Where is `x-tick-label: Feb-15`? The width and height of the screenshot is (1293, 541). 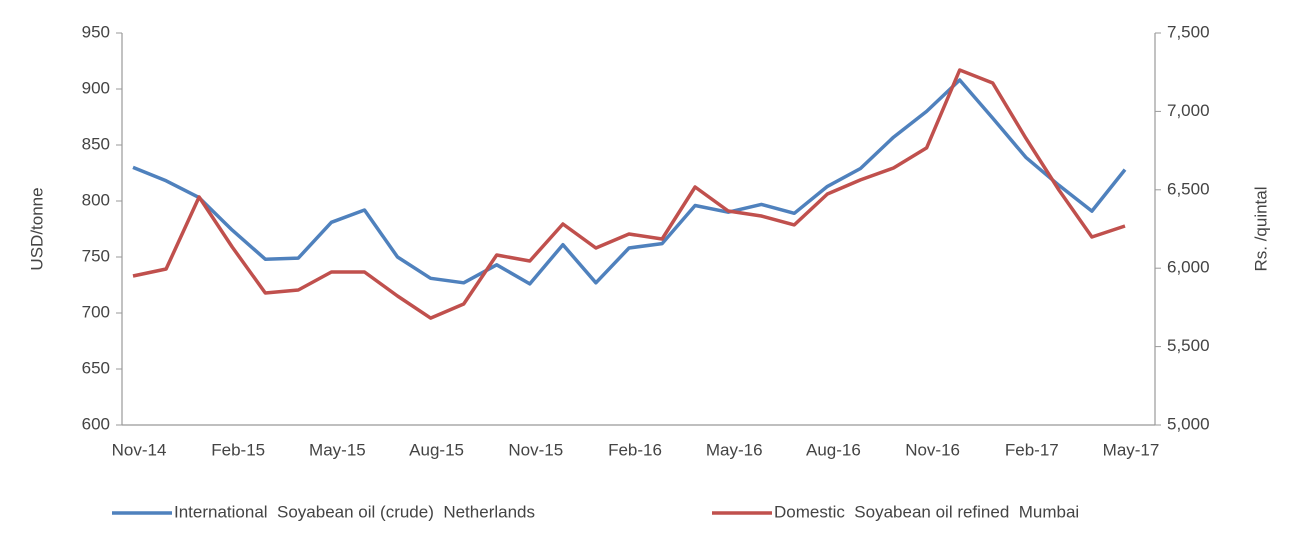
x-tick-label: Feb-15 is located at coordinates (238, 449).